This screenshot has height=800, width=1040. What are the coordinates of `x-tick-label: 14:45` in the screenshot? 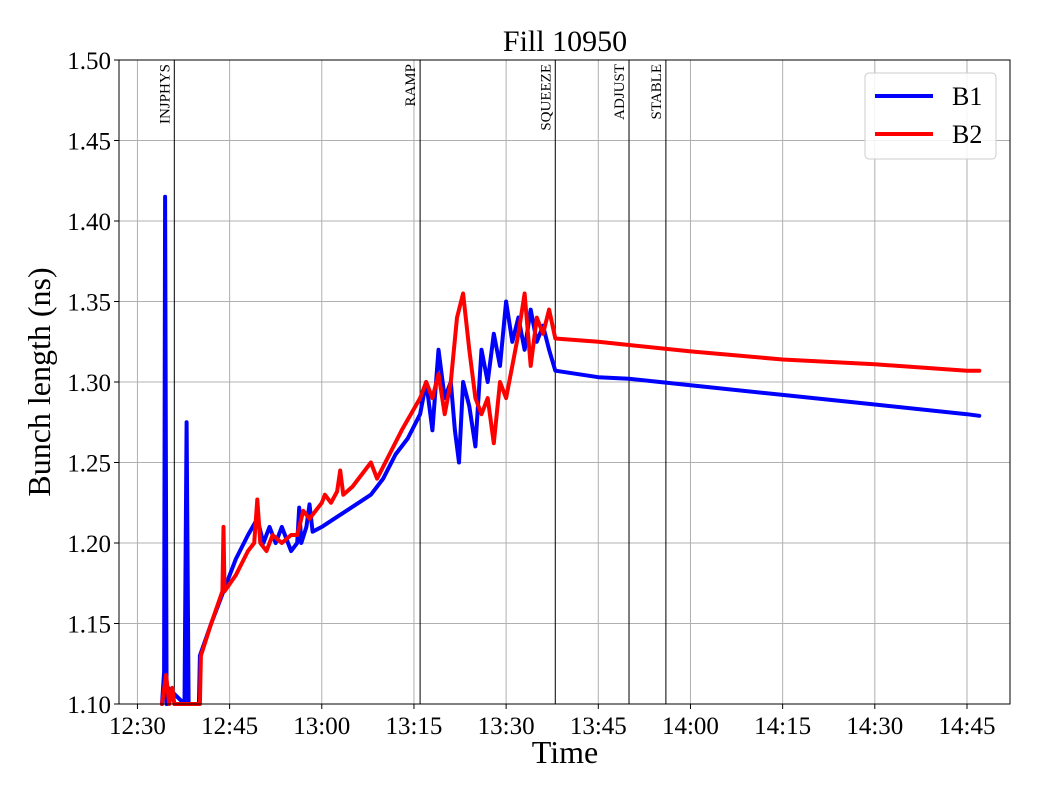 It's located at (967, 726).